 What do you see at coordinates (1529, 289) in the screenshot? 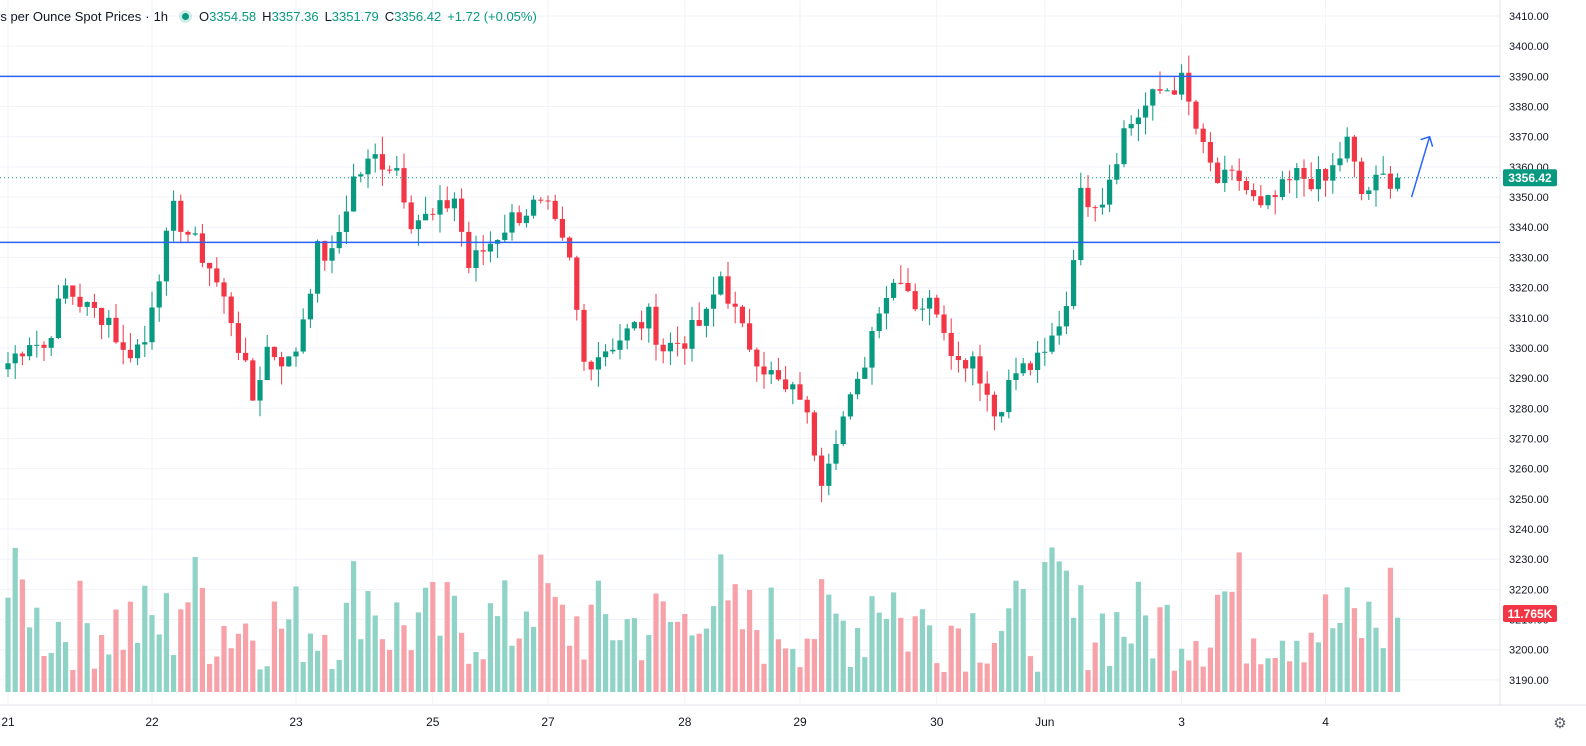
I see `price-tick-label: 3320.00` at bounding box center [1529, 289].